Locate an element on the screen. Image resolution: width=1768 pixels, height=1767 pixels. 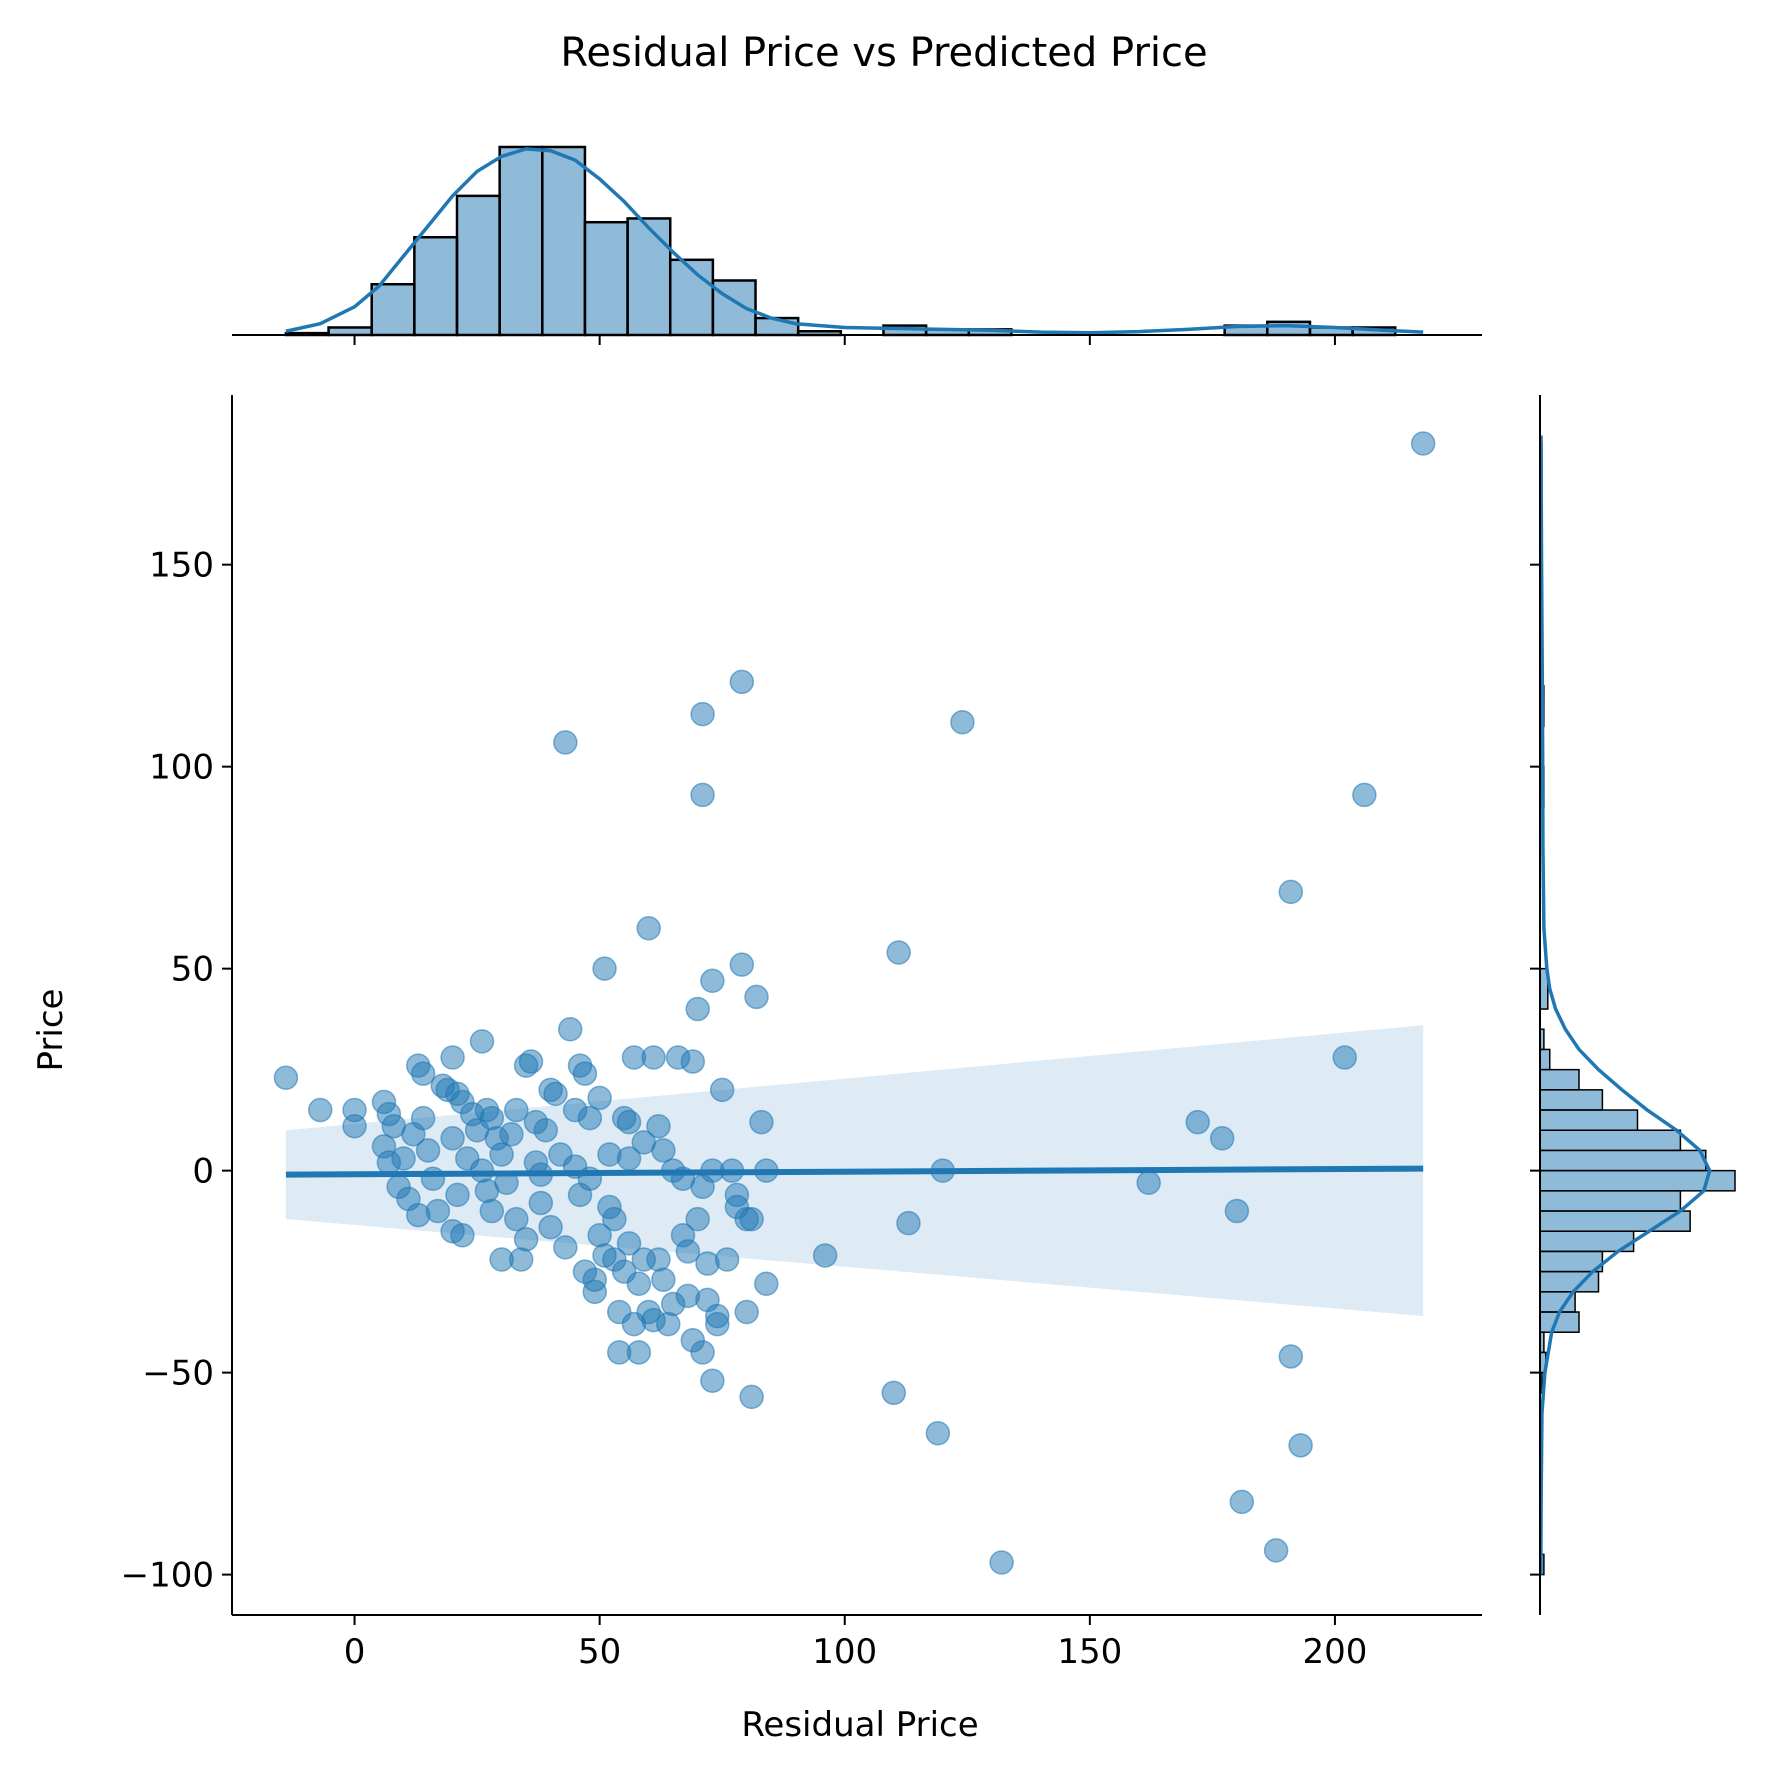
top-marginal-histogram is located at coordinates (857, 245).